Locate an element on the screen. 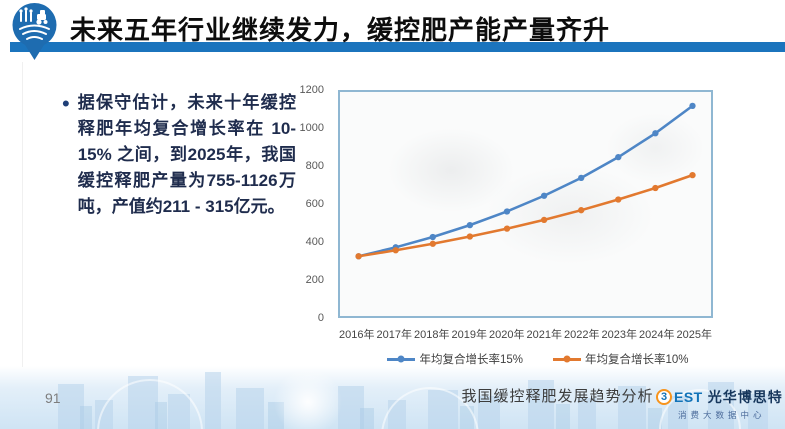 The width and height of the screenshot is (785, 429). page-number: 91 is located at coordinates (53, 398).